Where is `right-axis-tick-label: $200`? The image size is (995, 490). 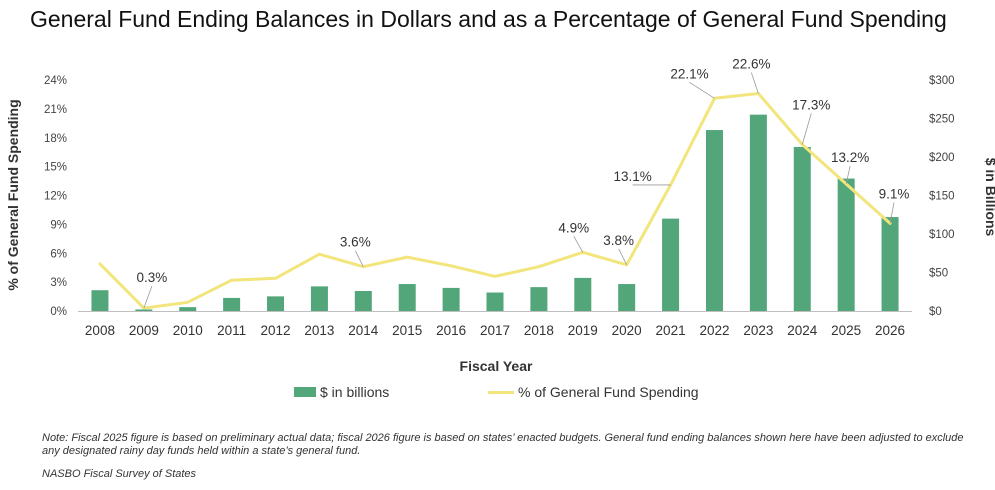 right-axis-tick-label: $200 is located at coordinates (942, 158).